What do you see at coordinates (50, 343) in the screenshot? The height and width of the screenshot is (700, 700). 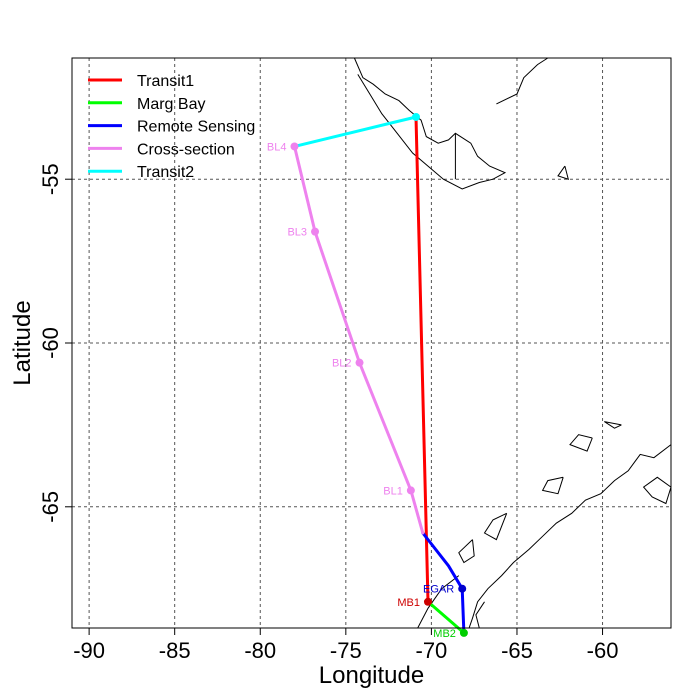 I see `y-tick-label: -60` at bounding box center [50, 343].